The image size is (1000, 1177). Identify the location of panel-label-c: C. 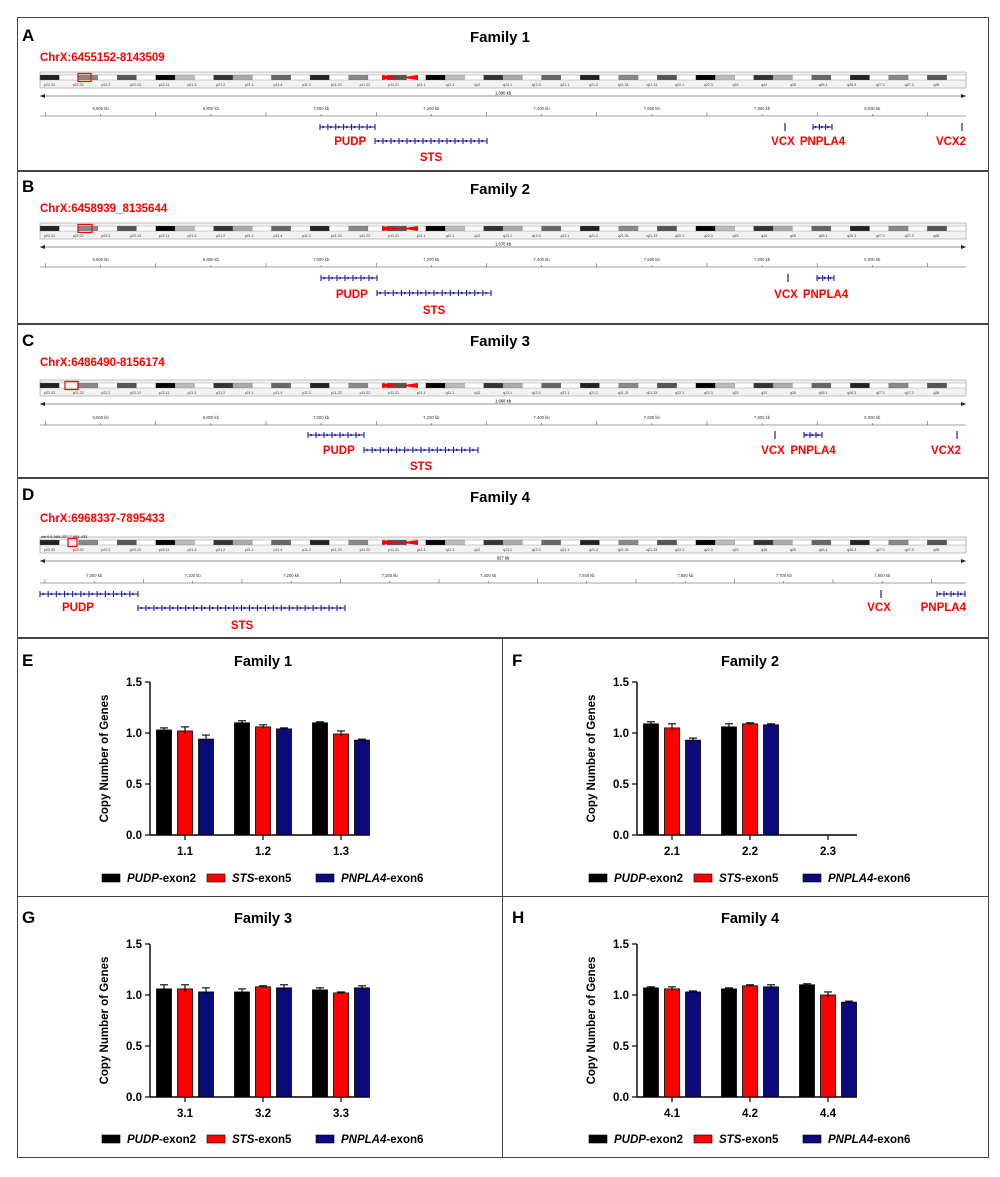
(28, 340).